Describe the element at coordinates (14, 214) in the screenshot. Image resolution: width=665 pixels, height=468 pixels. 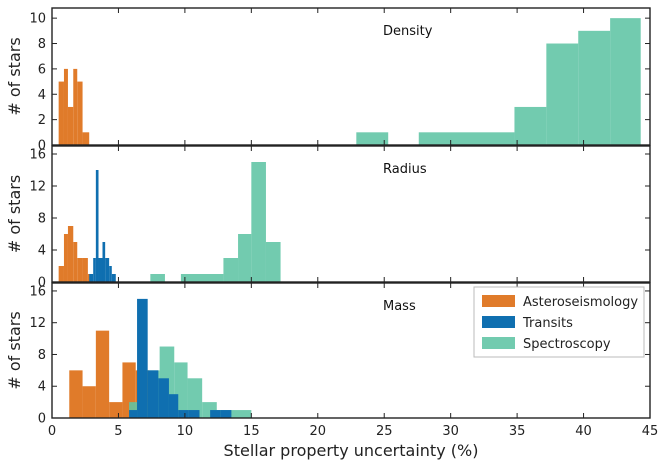
I see `radius-ylabel: # of stars` at that location.